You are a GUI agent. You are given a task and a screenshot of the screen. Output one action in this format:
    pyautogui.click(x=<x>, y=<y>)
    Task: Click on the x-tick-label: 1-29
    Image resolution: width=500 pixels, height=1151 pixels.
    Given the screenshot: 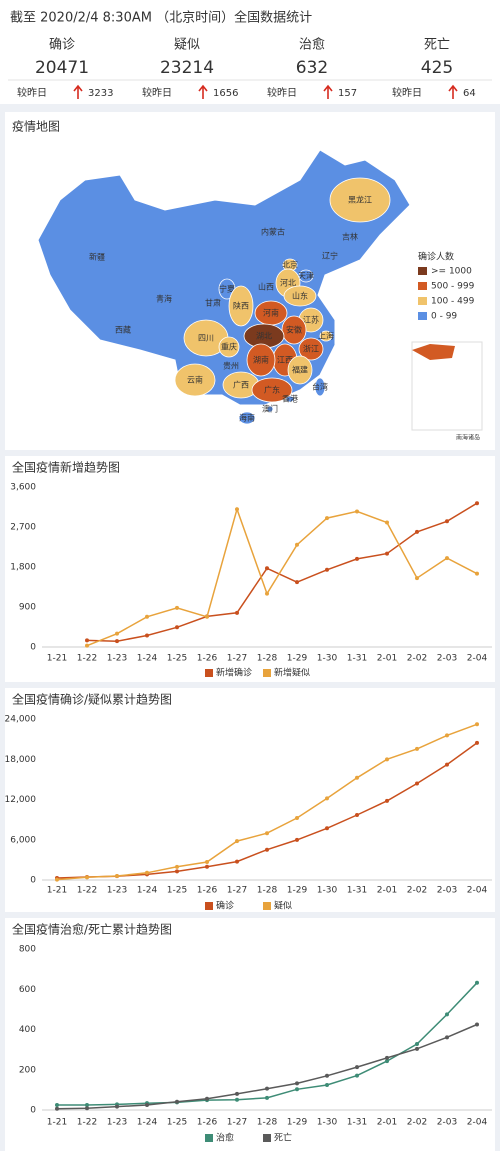 What is the action you would take?
    pyautogui.click(x=297, y=659)
    